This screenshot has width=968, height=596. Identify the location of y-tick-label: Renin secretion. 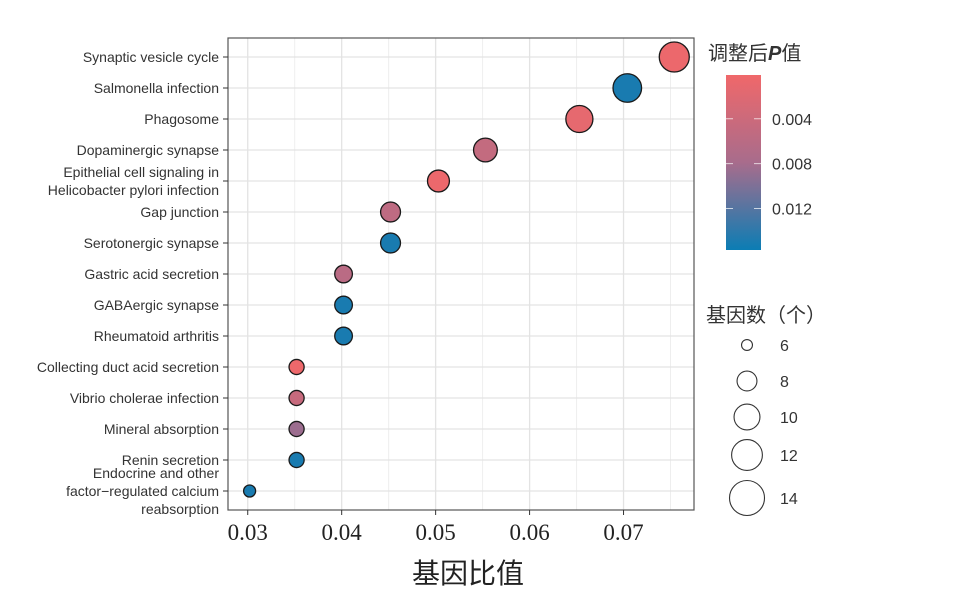
(170, 460).